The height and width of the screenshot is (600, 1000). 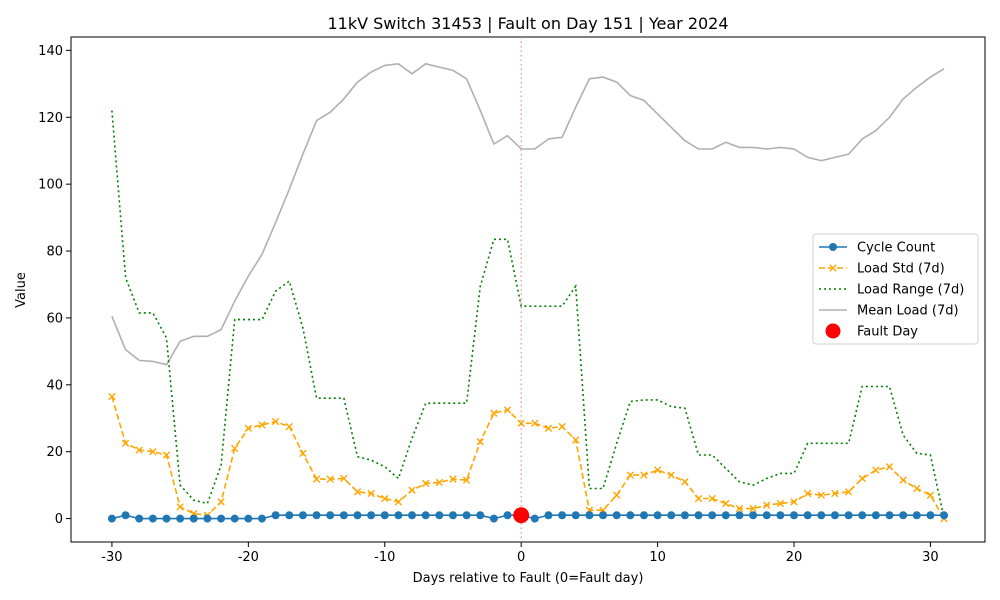 I want to click on legend-label-load-std-7d: Load Std (7d), so click(x=901, y=269).